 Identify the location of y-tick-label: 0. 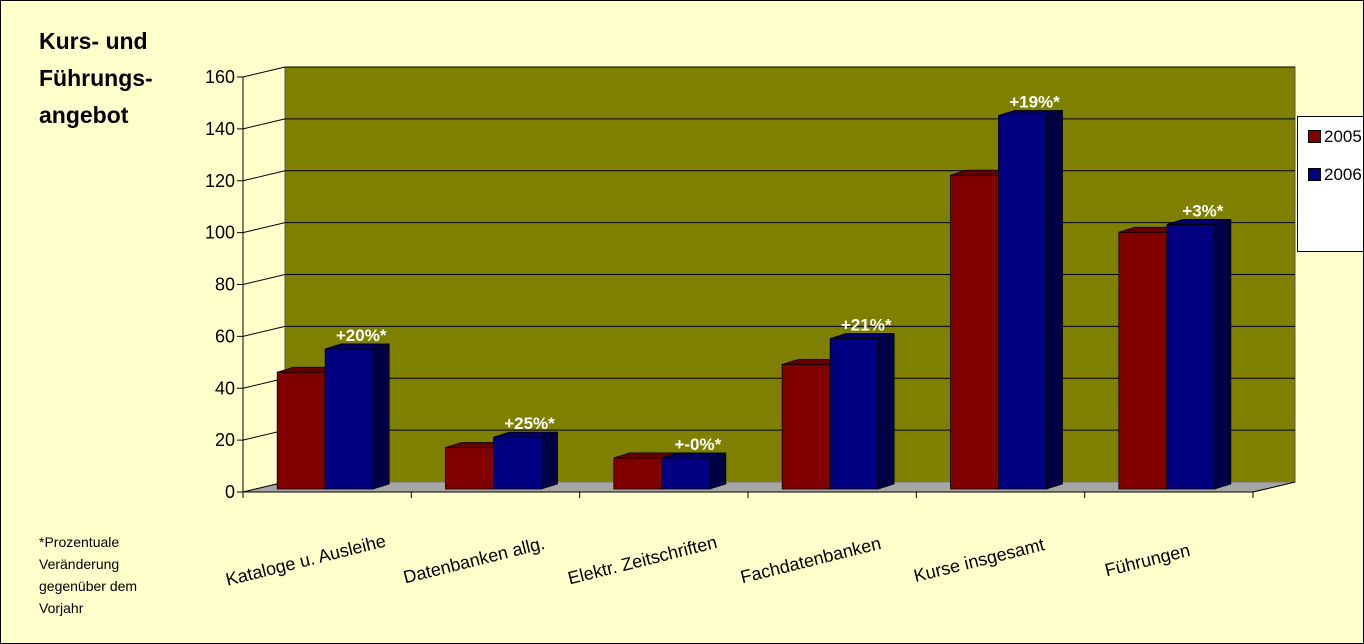
(230, 492).